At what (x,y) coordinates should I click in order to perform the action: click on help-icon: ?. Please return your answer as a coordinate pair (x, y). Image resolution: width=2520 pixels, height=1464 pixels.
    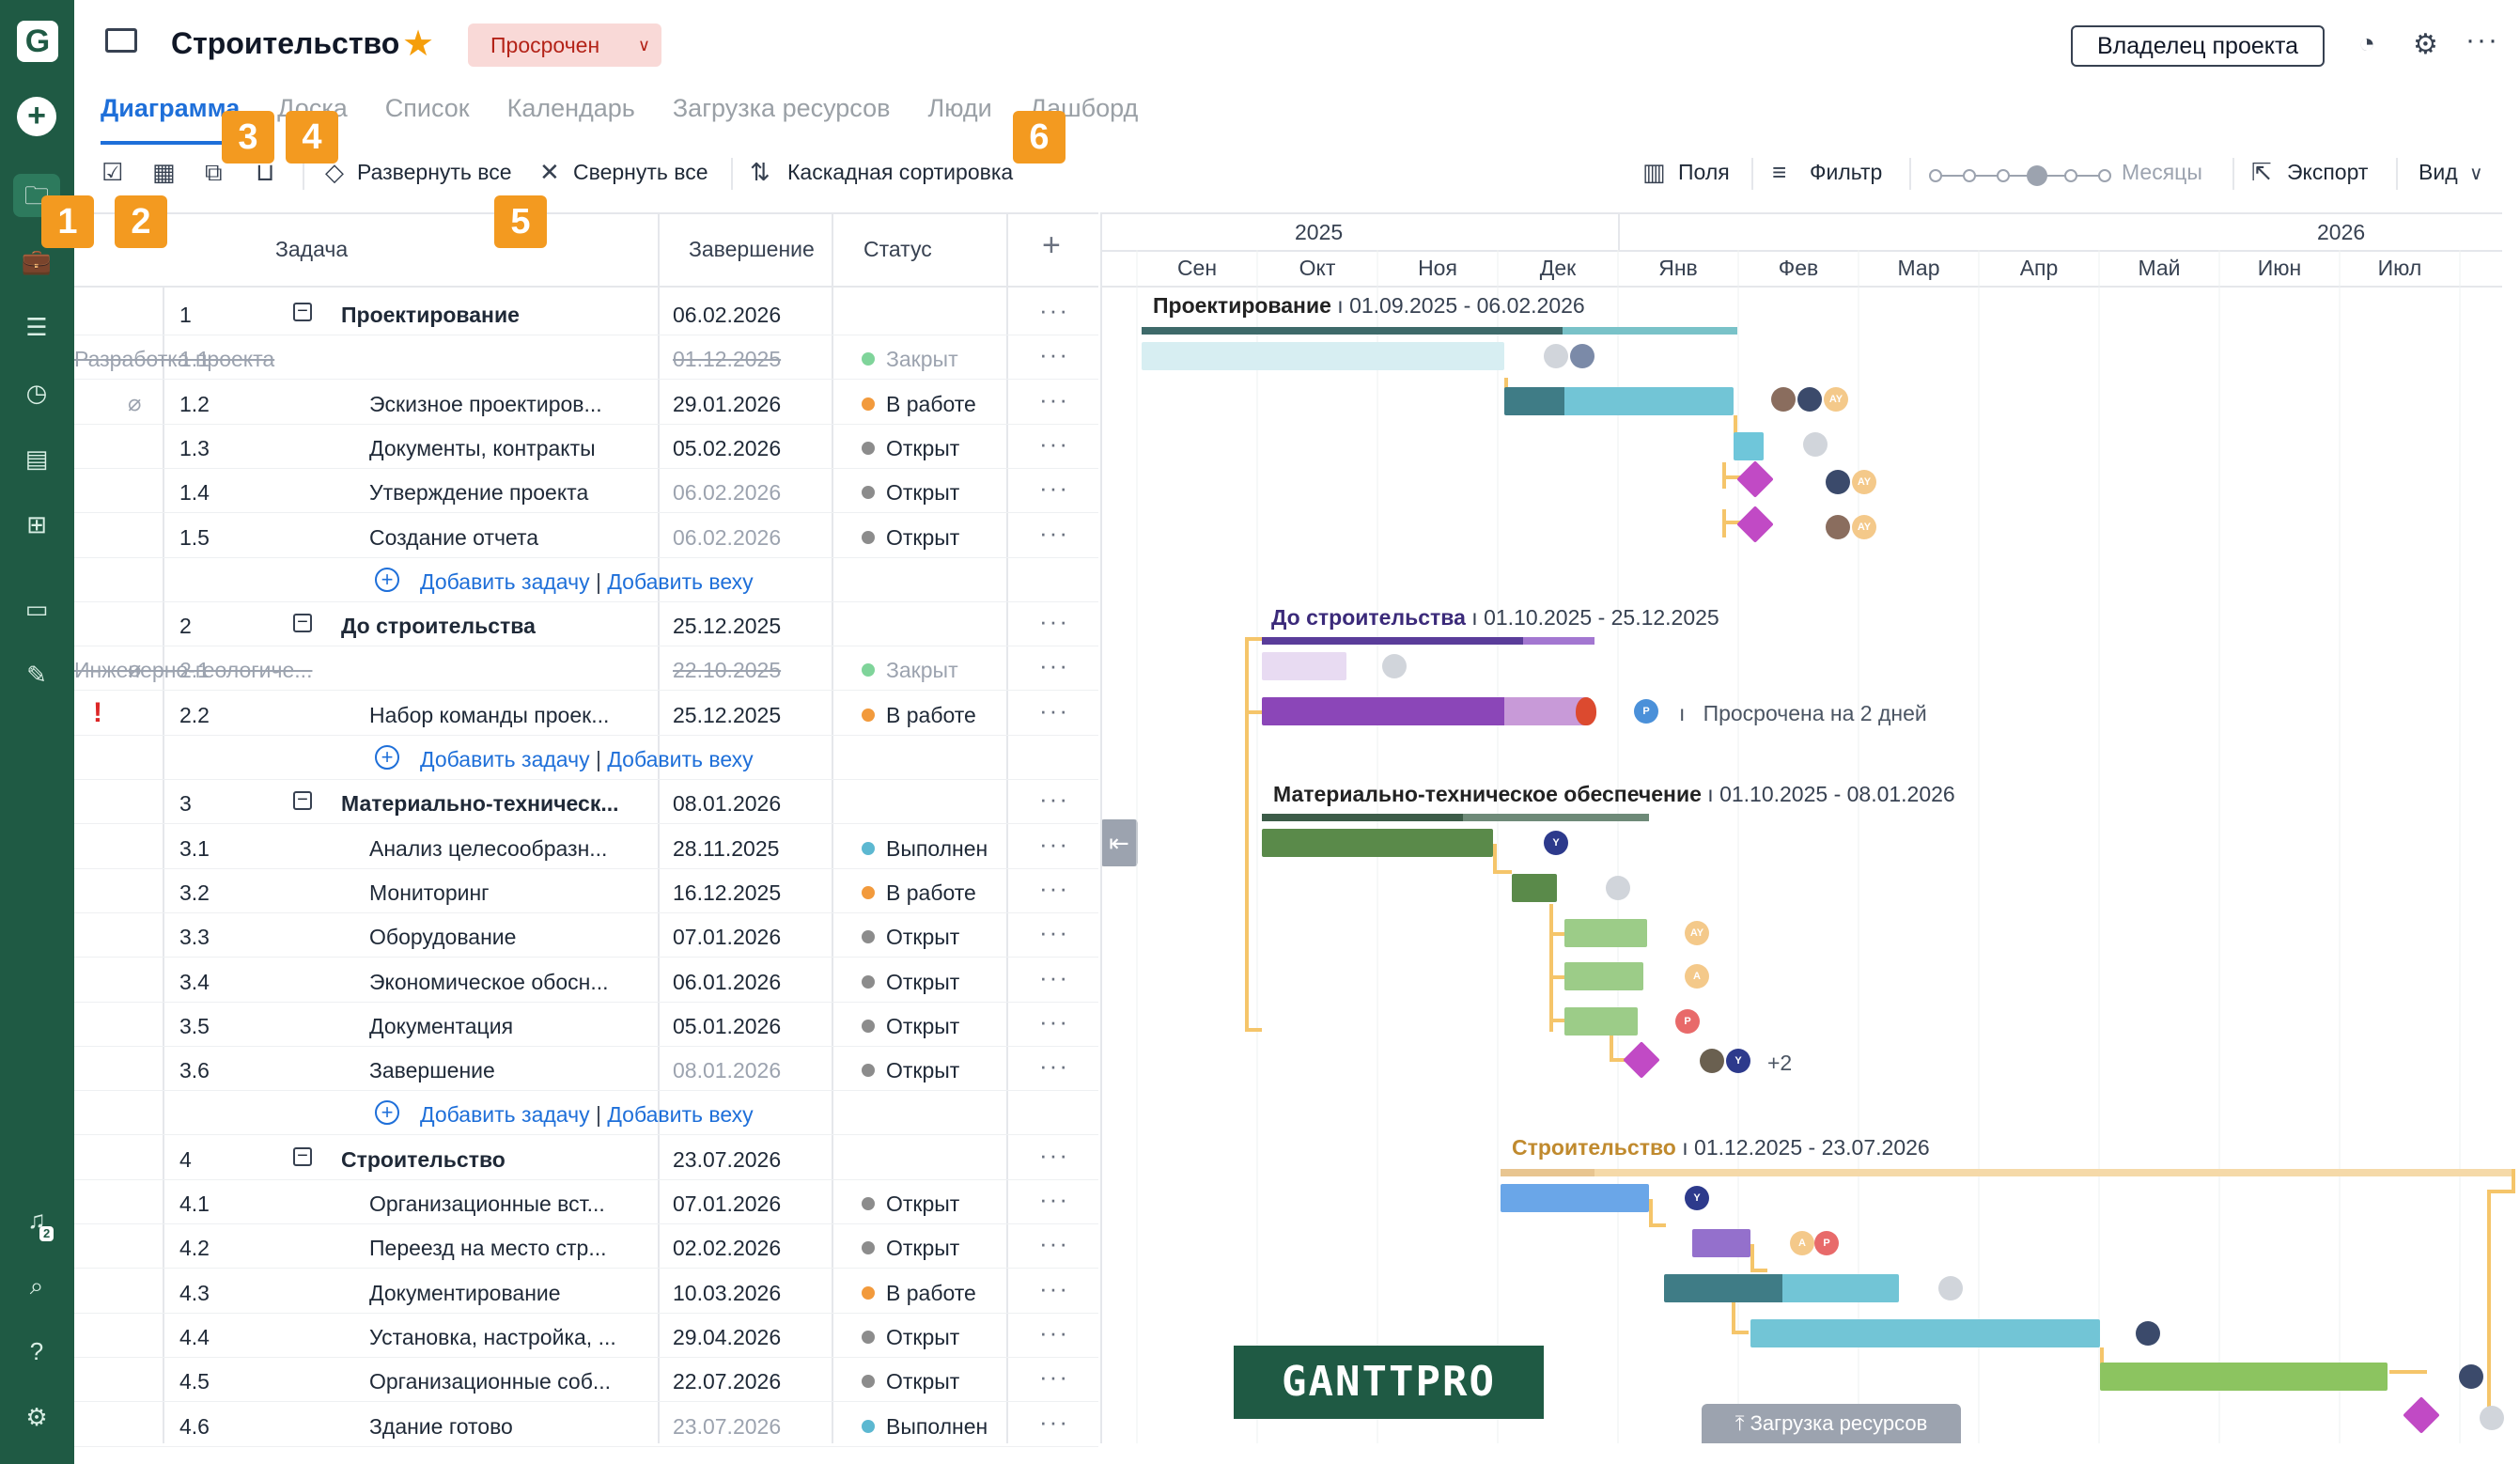
    Looking at the image, I should click on (36, 1351).